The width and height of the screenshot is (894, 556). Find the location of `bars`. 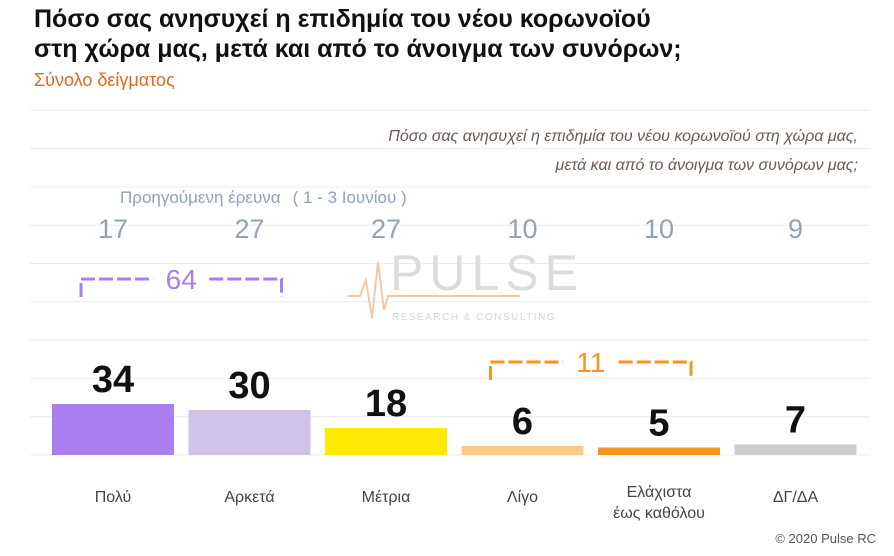

bars is located at coordinates (454, 429).